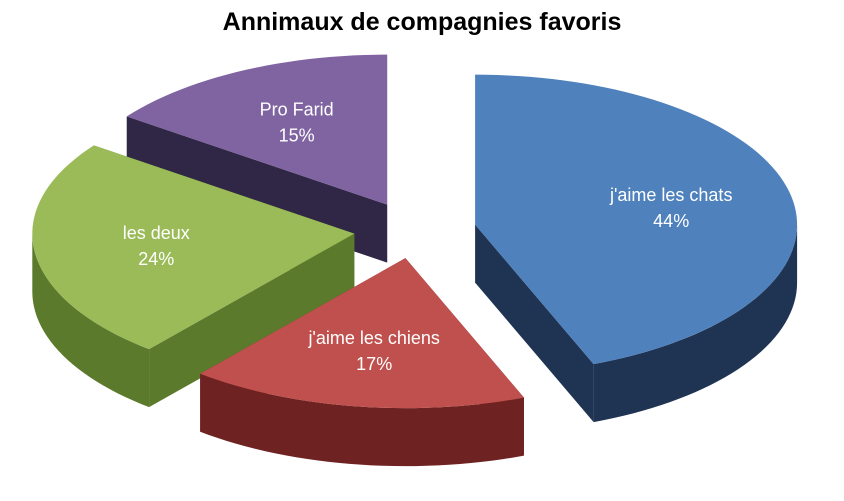 Image resolution: width=844 pixels, height=501 pixels. Describe the element at coordinates (297, 136) in the screenshot. I see `pie-value-pro-farid: 15%` at that location.